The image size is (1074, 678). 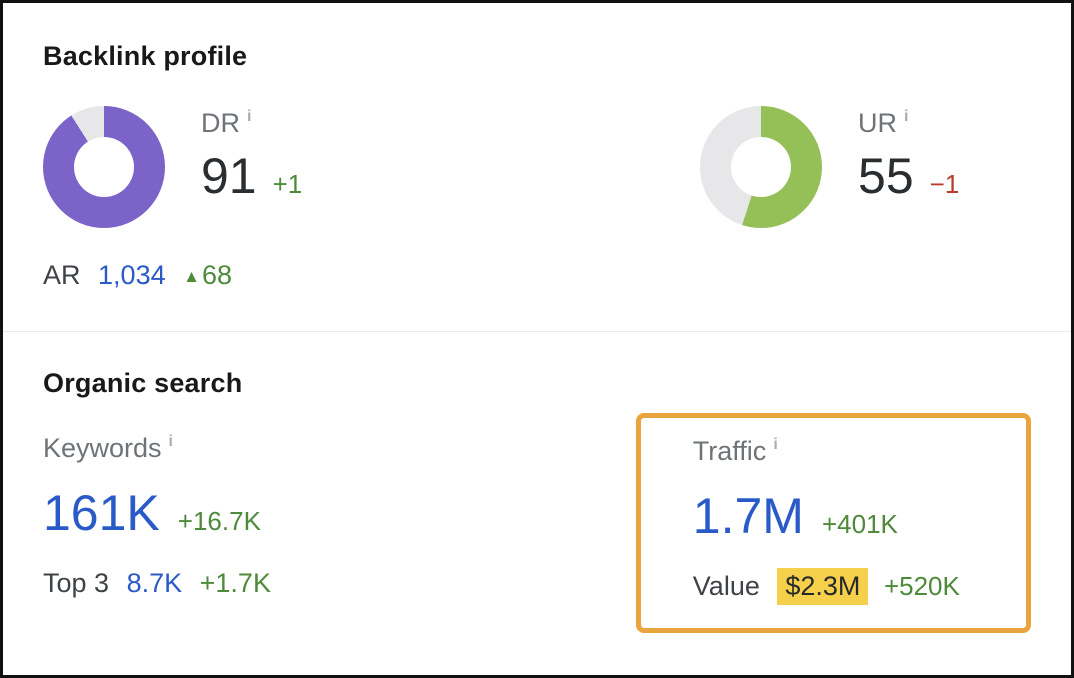 I want to click on ar-line: AR 1,034 ▲68, so click(x=371, y=275).